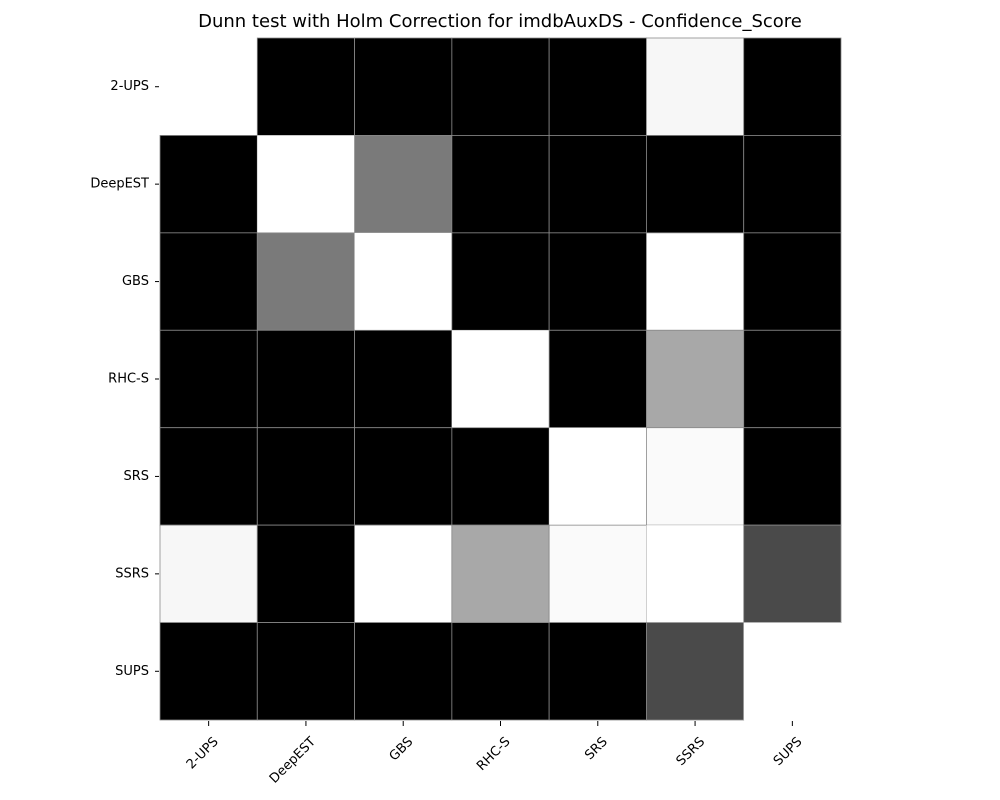  Describe the element at coordinates (792, 573) in the screenshot. I see `heatmap-cell-ssrs-sups` at that location.